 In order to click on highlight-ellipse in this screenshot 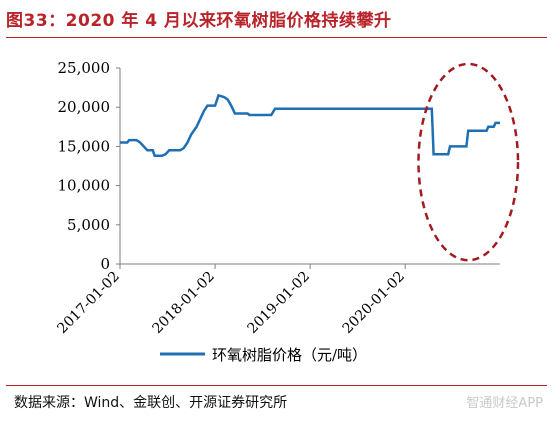, I will do `click(468, 162)`.